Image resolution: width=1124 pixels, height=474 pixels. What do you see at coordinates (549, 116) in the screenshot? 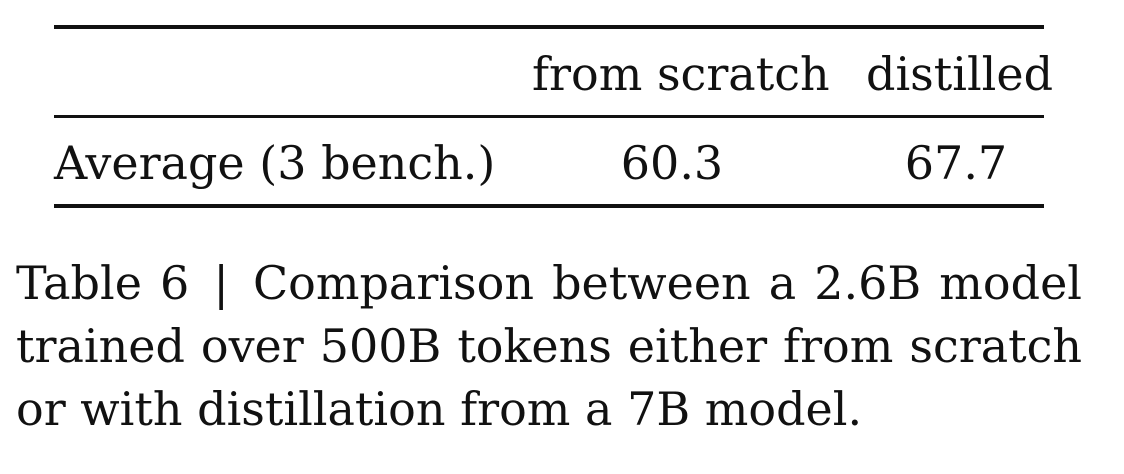
I see `table-mid-rule` at bounding box center [549, 116].